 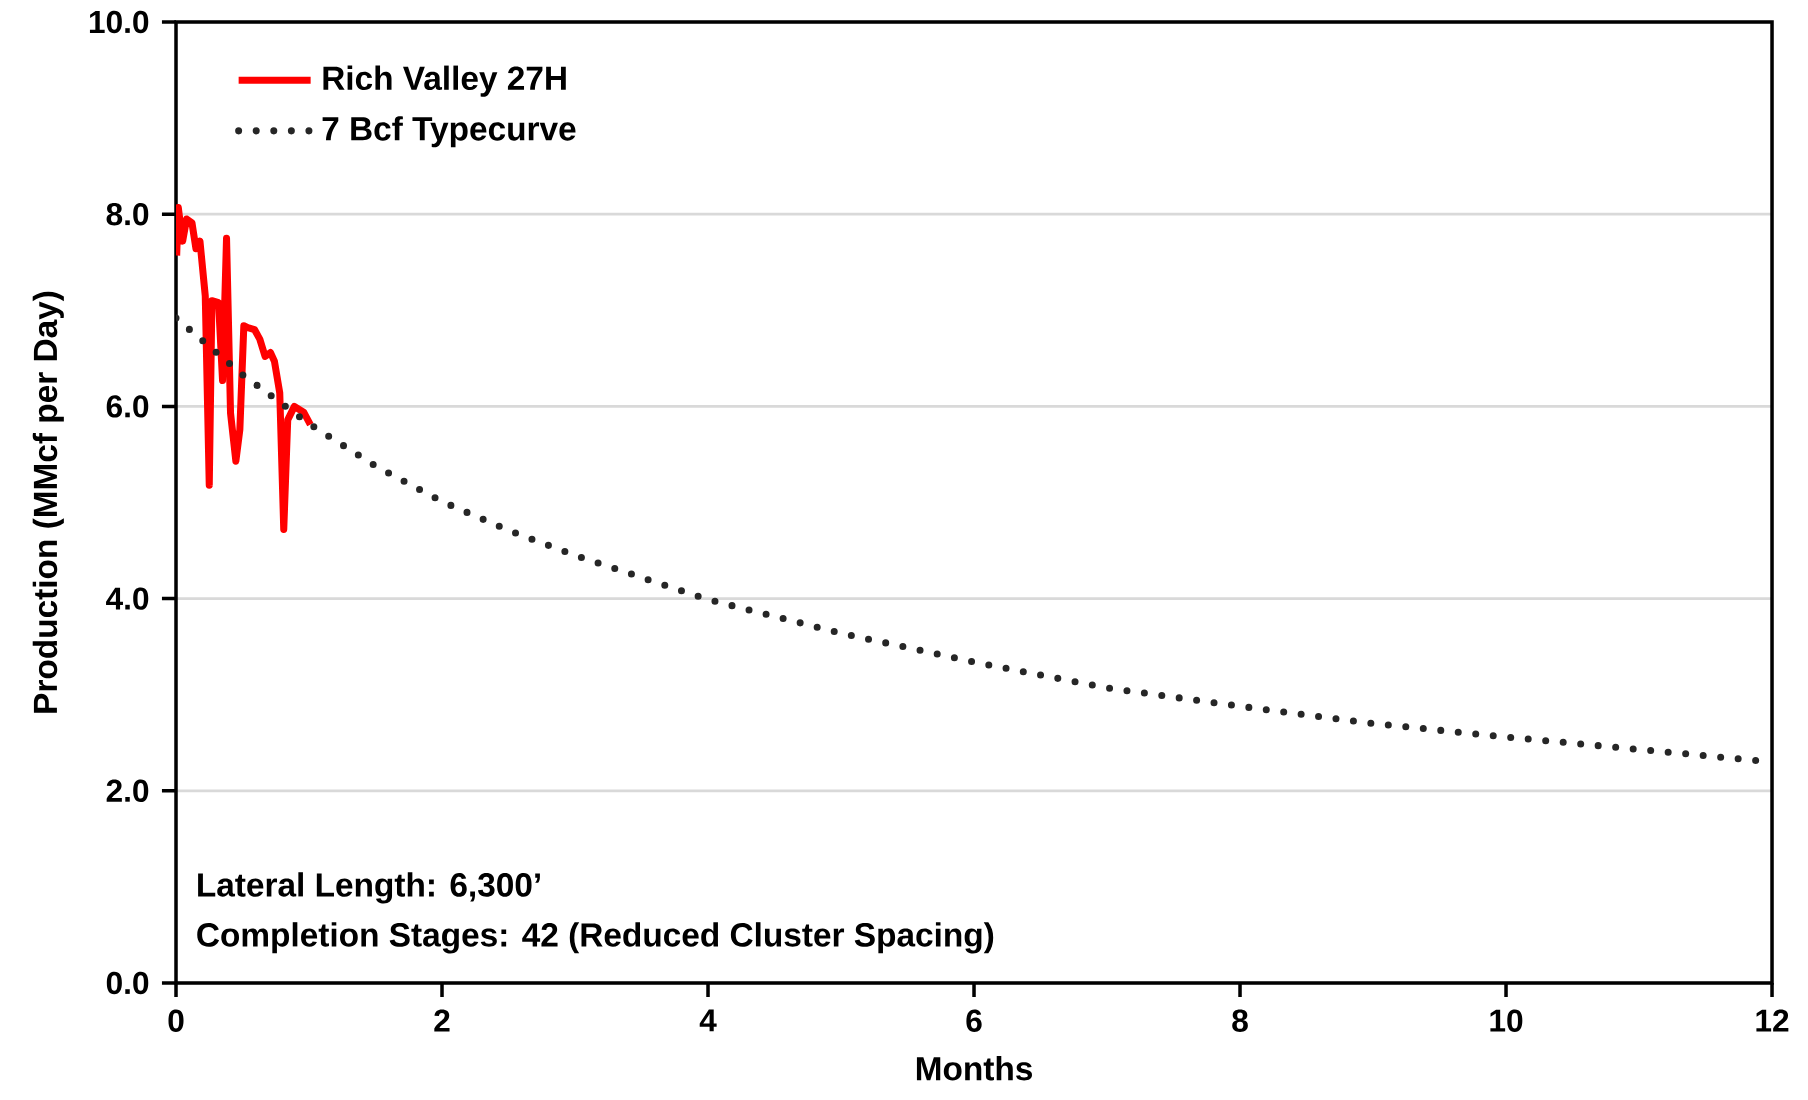 I want to click on legend-label: Rich Valley 27H, so click(x=444, y=81).